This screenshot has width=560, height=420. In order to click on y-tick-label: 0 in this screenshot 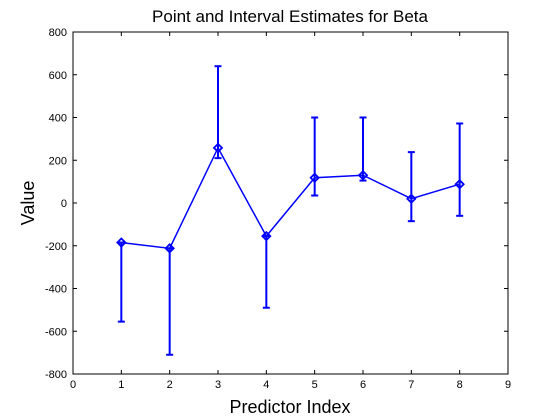, I will do `click(64, 204)`.